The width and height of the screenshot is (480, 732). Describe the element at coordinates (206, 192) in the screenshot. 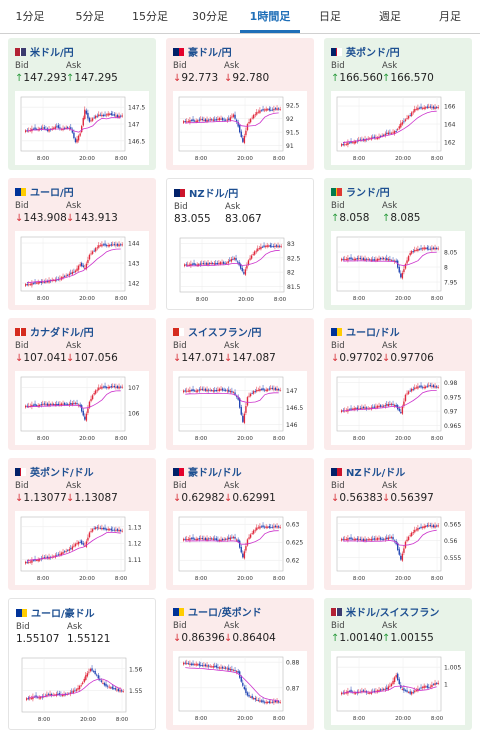

I see `pair-title: NZドル/円` at that location.